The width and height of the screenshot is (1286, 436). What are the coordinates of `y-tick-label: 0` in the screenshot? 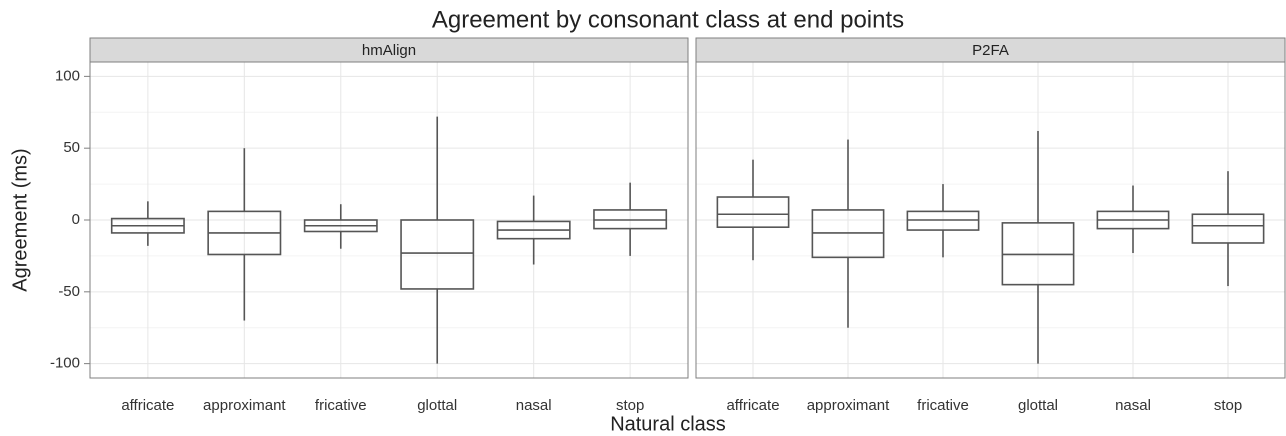 It's located at (76, 219).